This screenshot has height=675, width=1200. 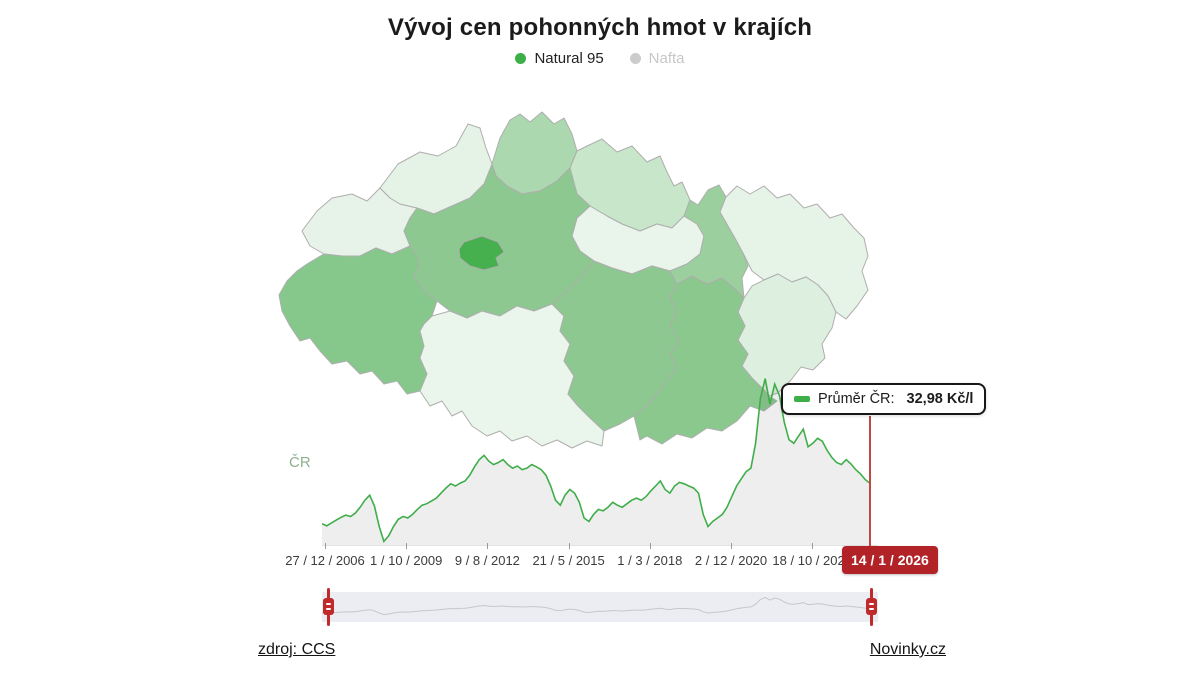 I want to click on date-range-slider, so click(x=600, y=607).